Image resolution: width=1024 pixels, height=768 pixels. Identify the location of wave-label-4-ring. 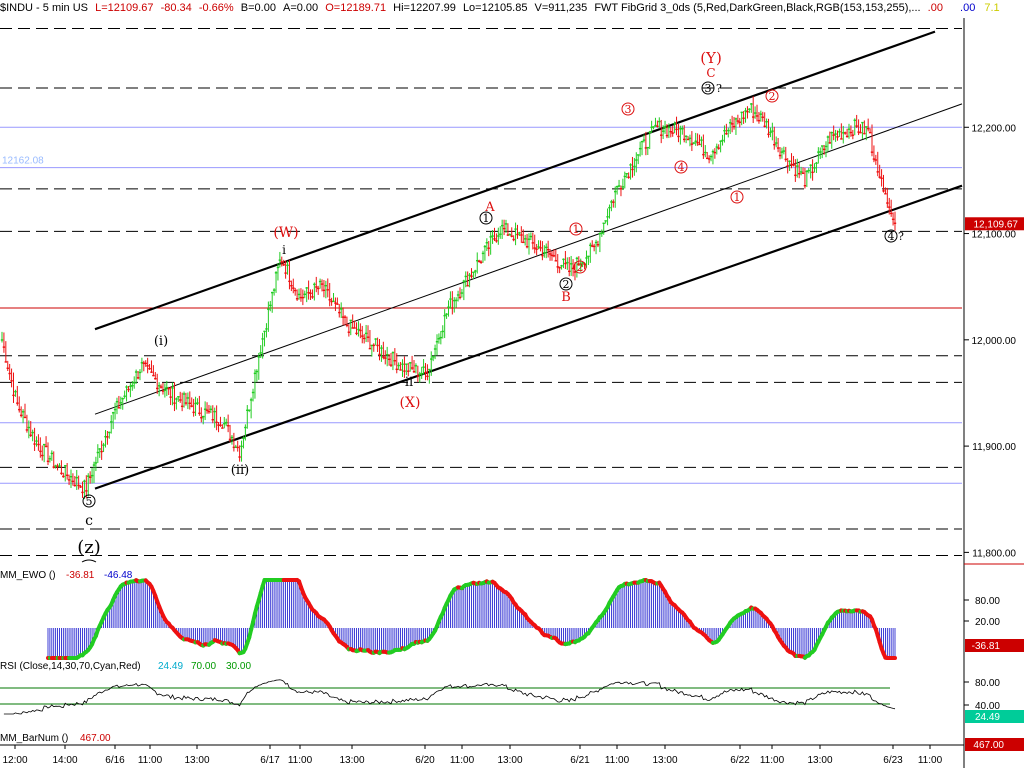
(891, 236).